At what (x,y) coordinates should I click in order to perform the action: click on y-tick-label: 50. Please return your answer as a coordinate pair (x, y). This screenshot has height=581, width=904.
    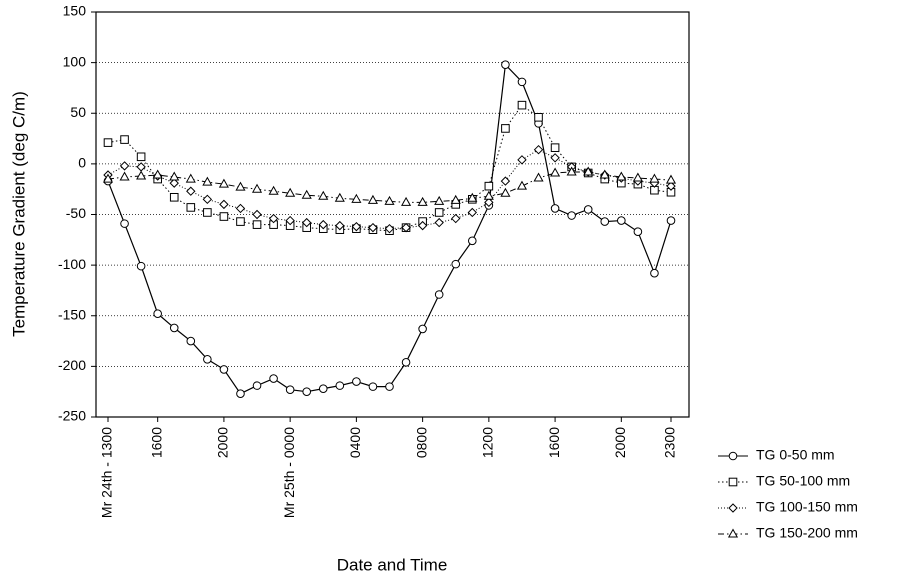
    Looking at the image, I should click on (78, 112).